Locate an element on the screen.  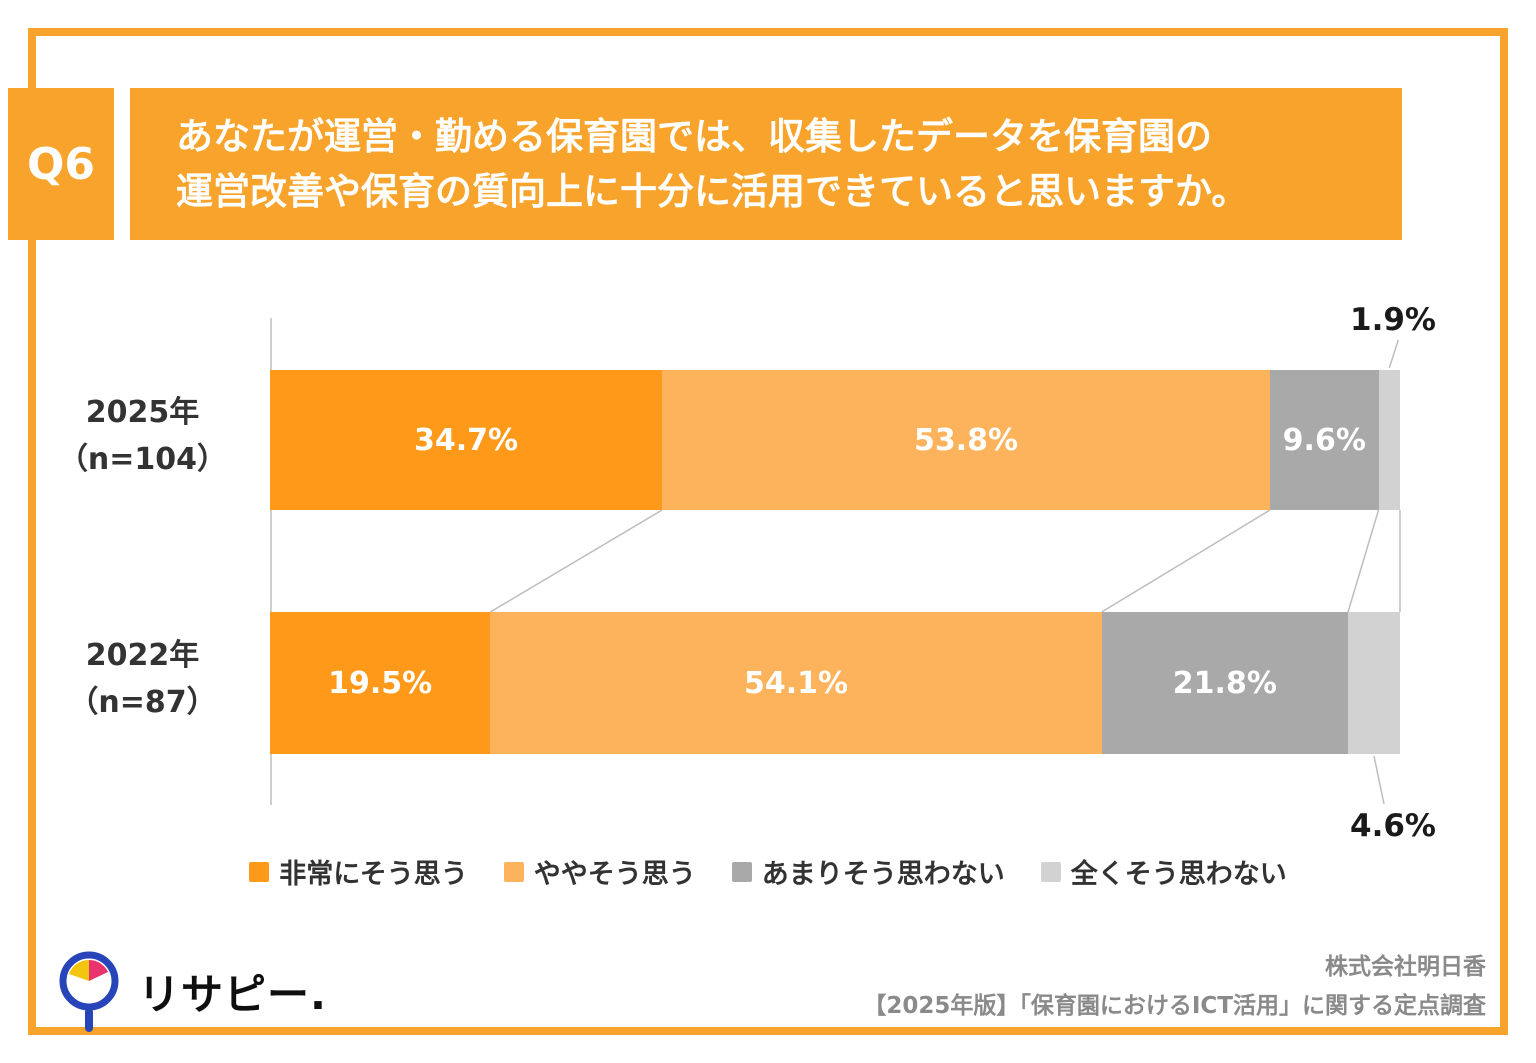
source-line1: 株式会社明日香 is located at coordinates (1405, 967).